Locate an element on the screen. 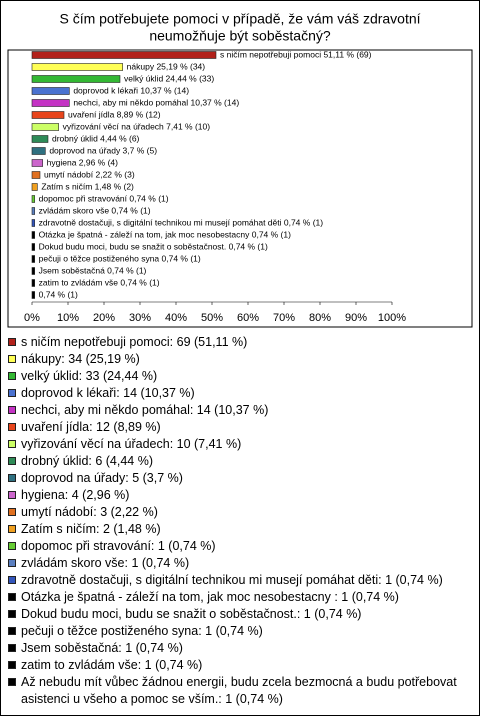 The height and width of the screenshot is (716, 480). legend-entry: nákupy: 34 (25,19 %) is located at coordinates (239, 359).